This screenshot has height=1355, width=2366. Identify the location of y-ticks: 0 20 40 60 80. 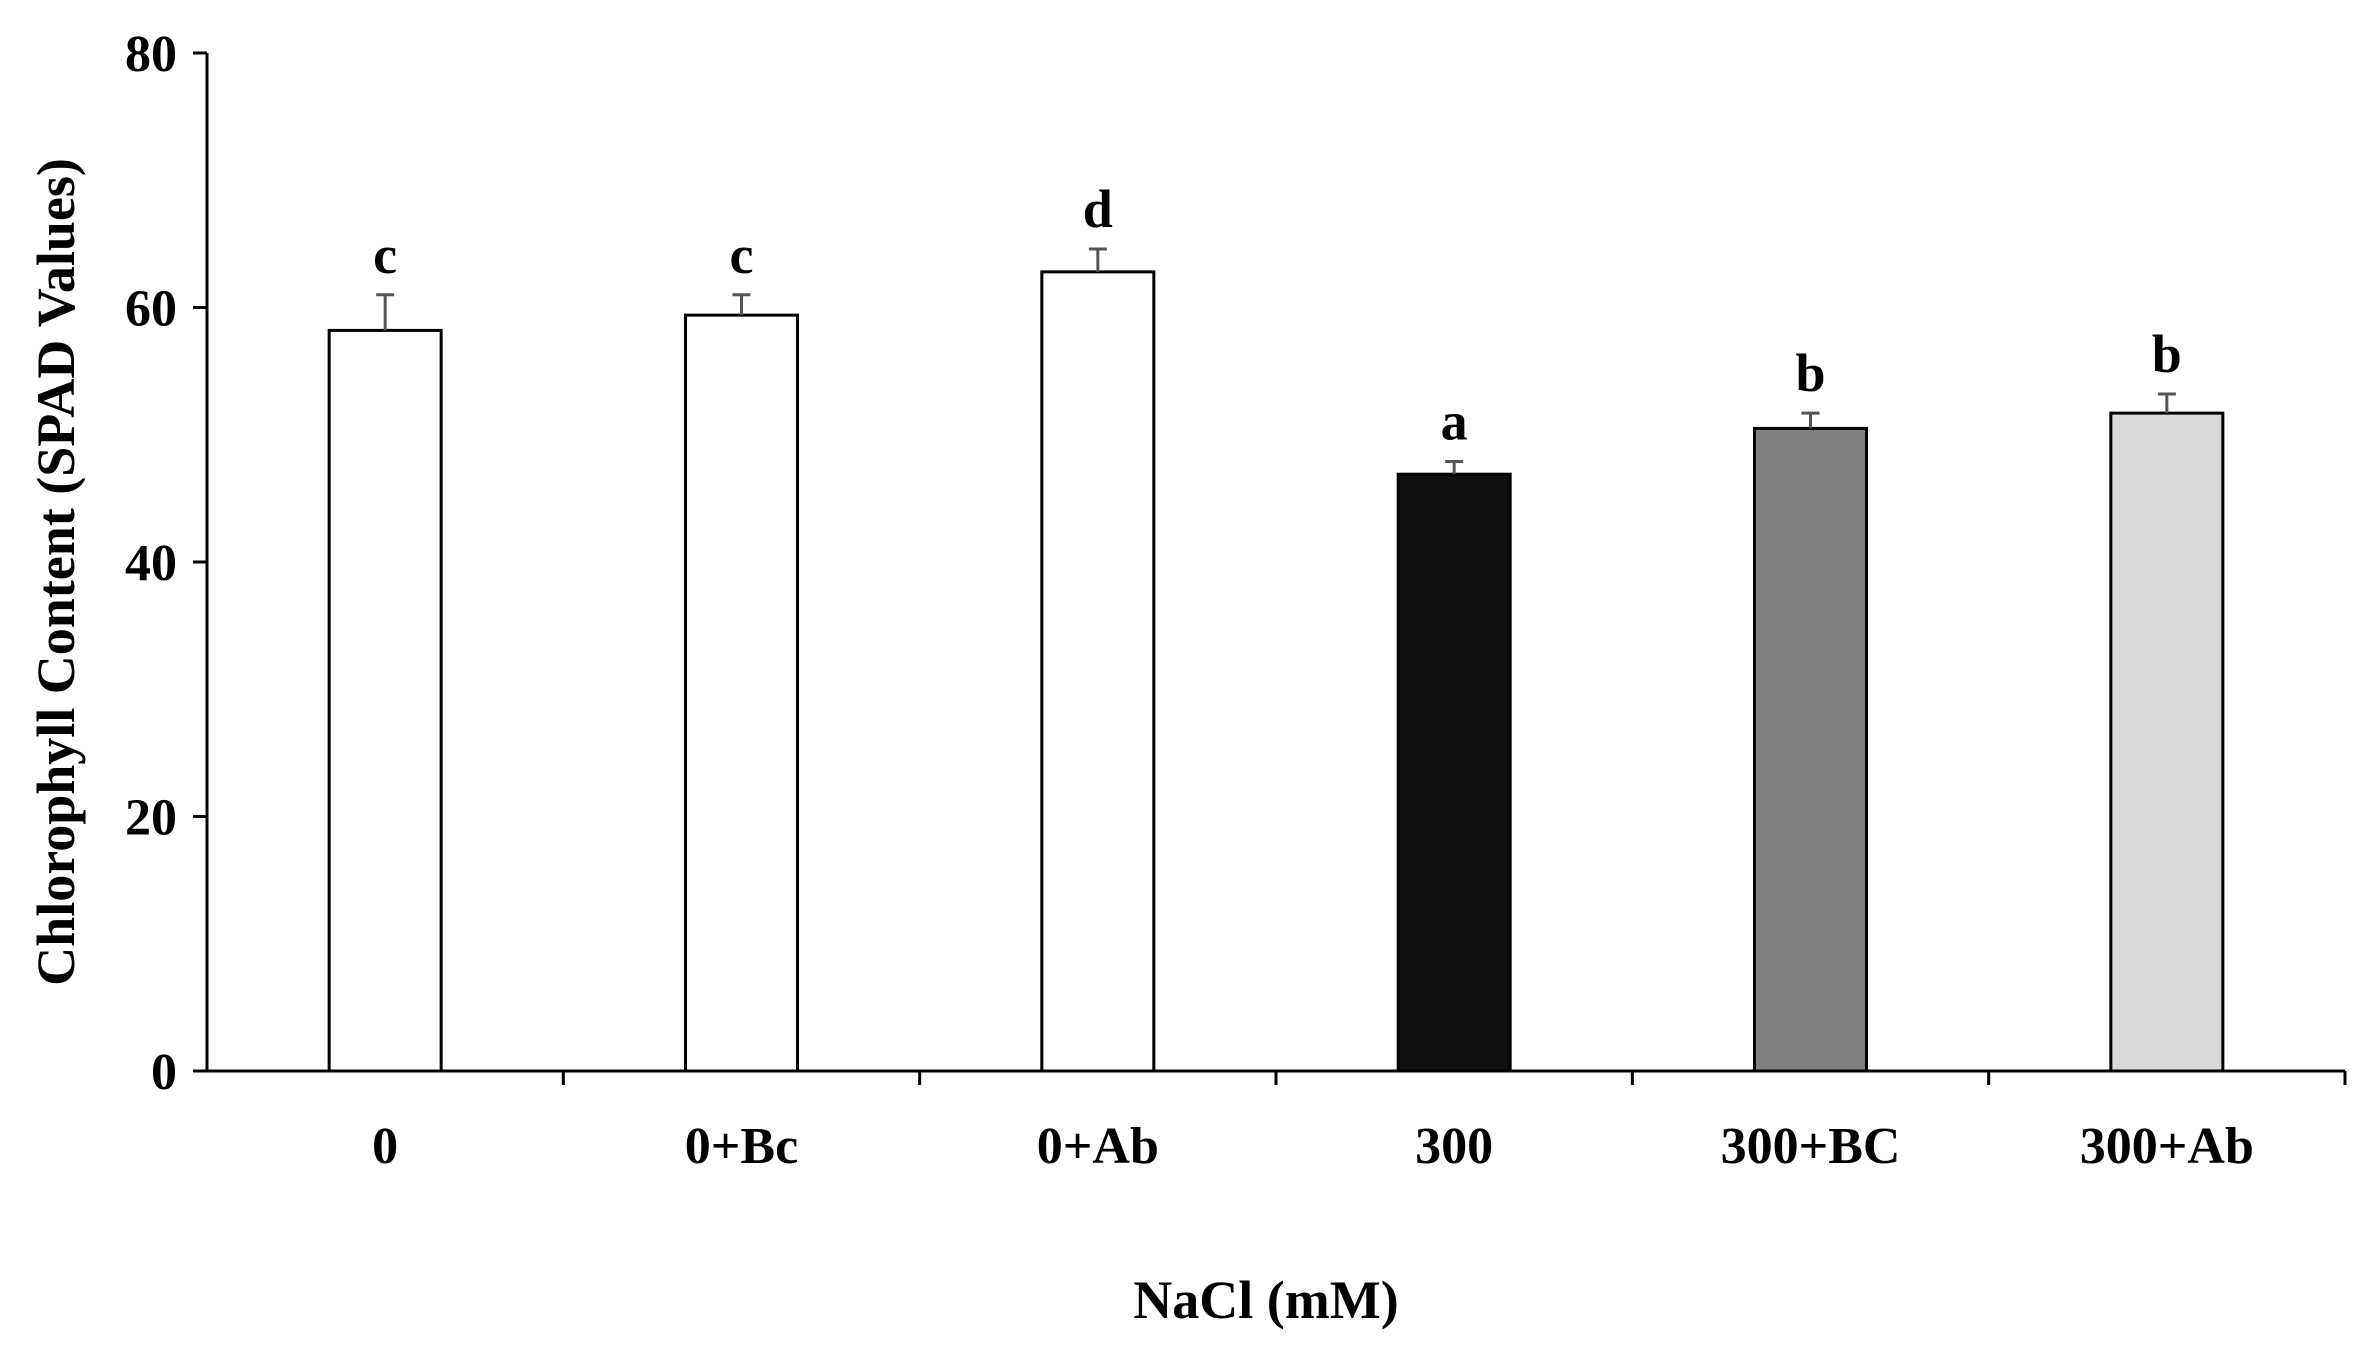
(166, 563).